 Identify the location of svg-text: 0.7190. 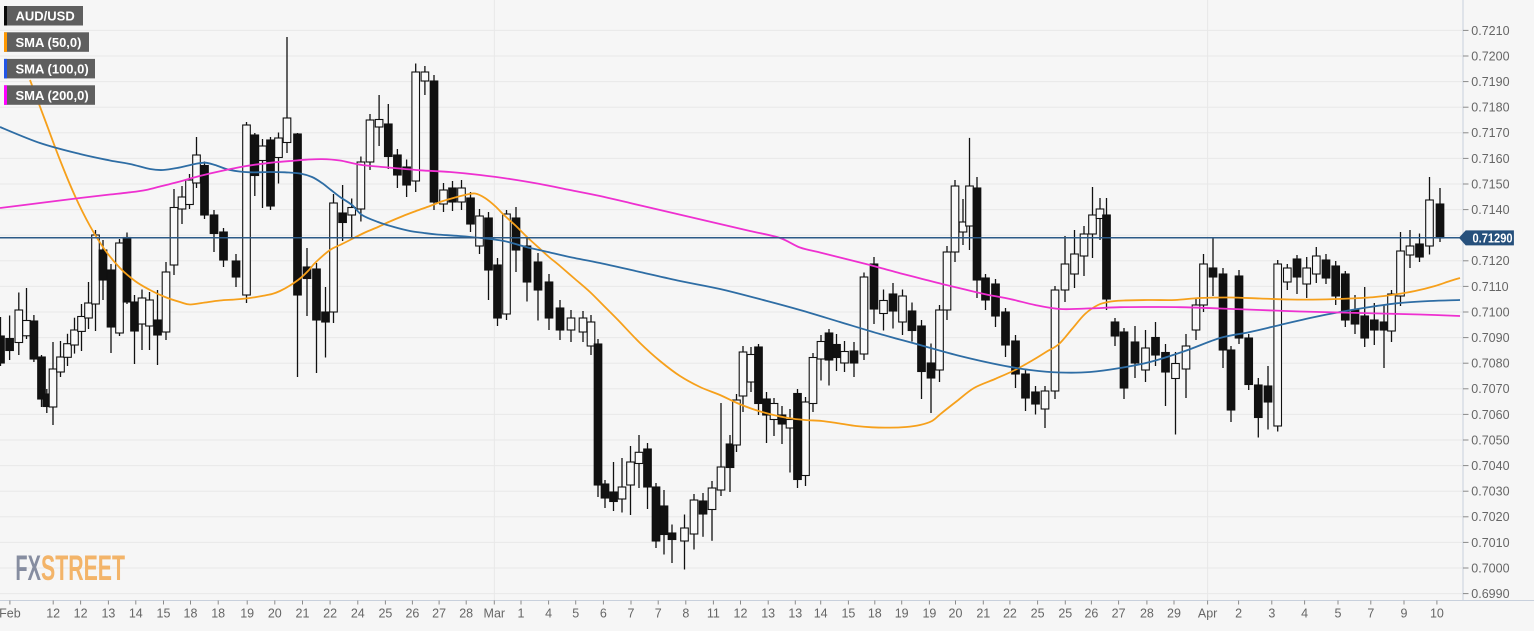
(1490, 82).